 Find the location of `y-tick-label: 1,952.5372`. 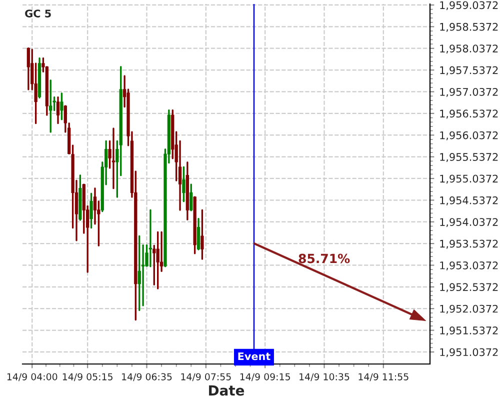

y-tick-label: 1,952.5372 is located at coordinates (469, 287).